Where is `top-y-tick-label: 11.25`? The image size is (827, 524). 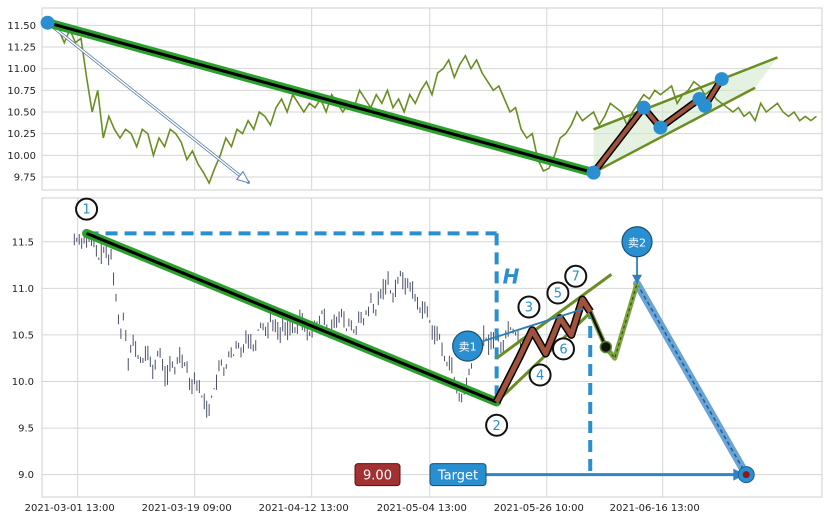 top-y-tick-label: 11.25 is located at coordinates (21, 48).